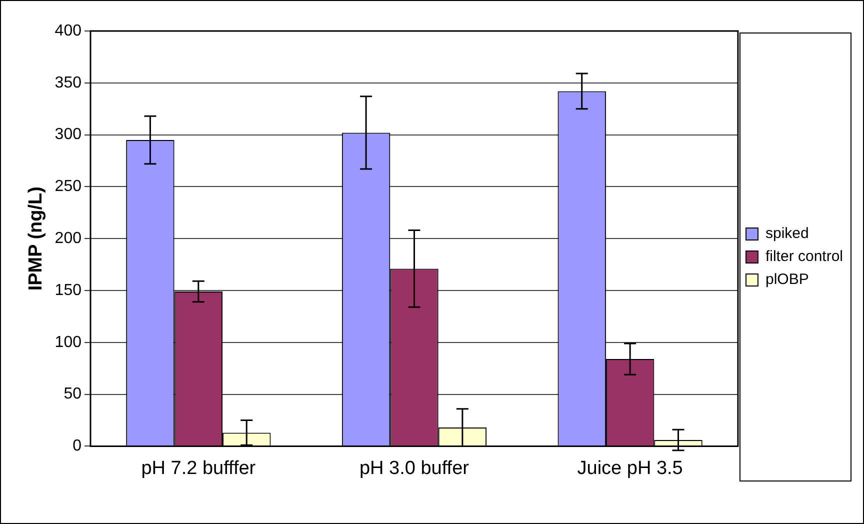 The image size is (864, 524). Describe the element at coordinates (68, 342) in the screenshot. I see `y-tick-label: 100` at that location.